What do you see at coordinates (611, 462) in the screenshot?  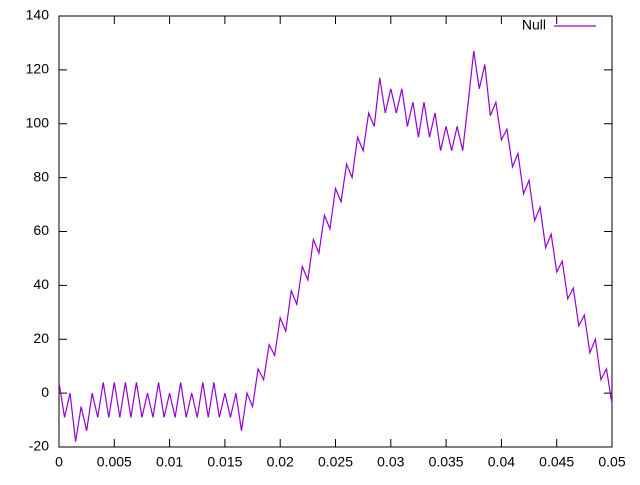 I see `x-tick-label: 0.05` at bounding box center [611, 462].